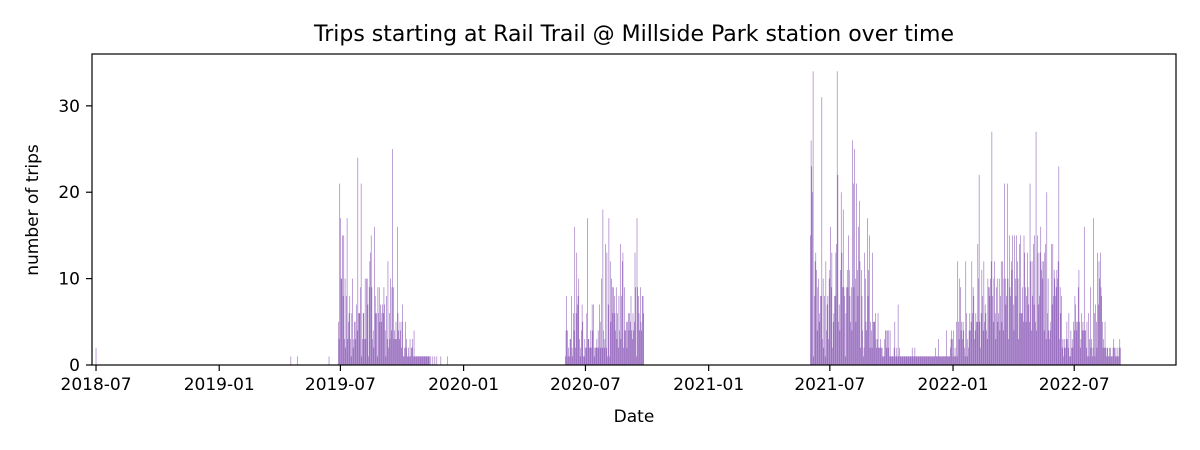  What do you see at coordinates (585, 385) in the screenshot?
I see `x-tick-label: 2020-07` at bounding box center [585, 385].